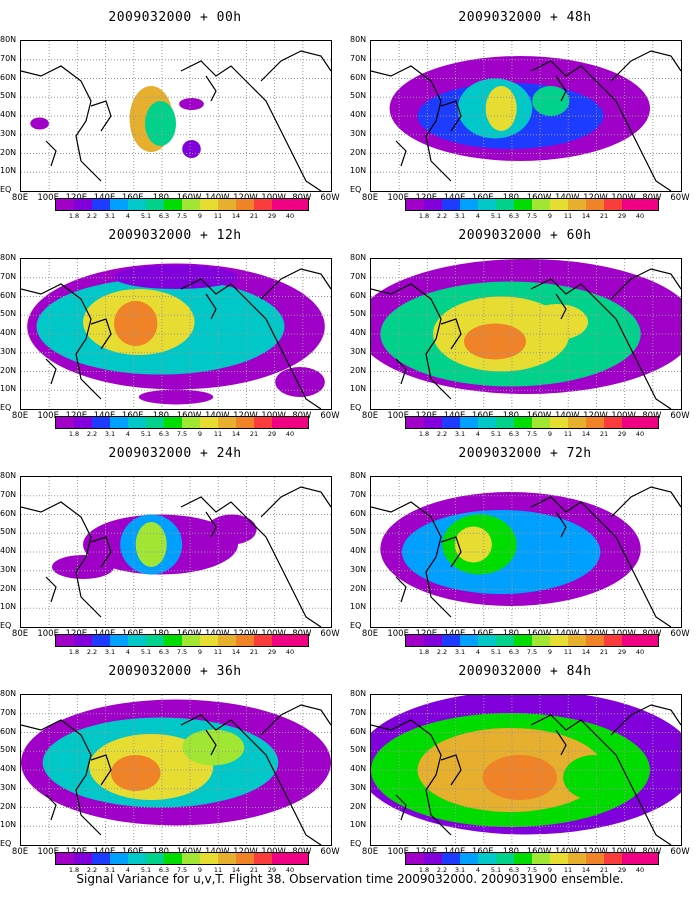 Image resolution: width=700 pixels, height=900 pixels. What do you see at coordinates (128, 652) in the screenshot?
I see `colorbar-label: 4` at bounding box center [128, 652].